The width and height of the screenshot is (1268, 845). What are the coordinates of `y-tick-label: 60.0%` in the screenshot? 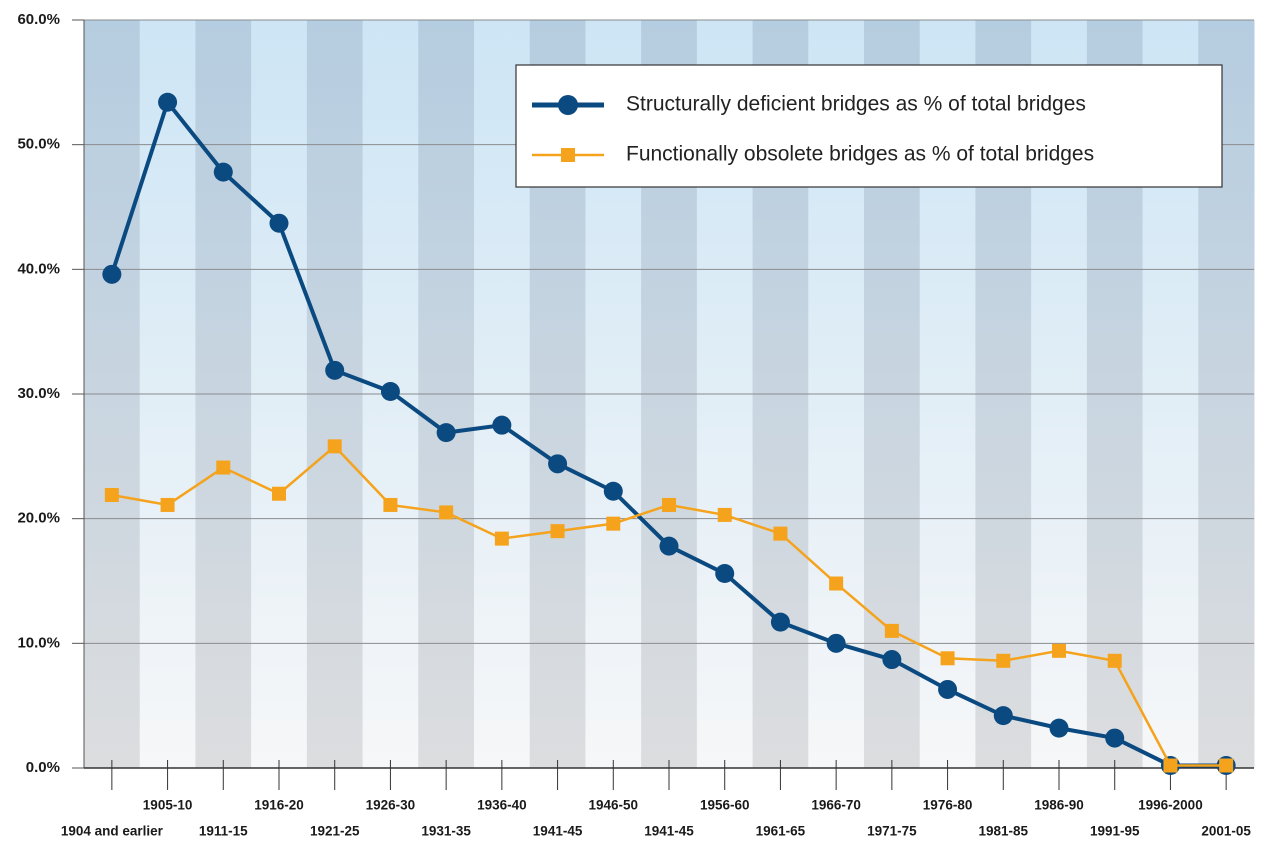 It's located at (38, 19).